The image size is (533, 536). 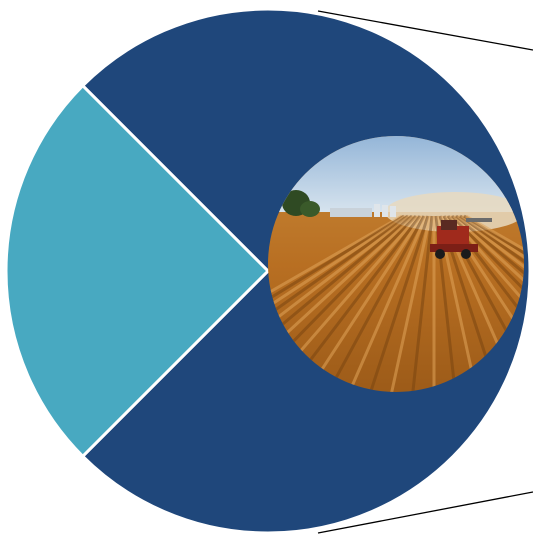 I want to click on farm-buildings, so click(x=363, y=210).